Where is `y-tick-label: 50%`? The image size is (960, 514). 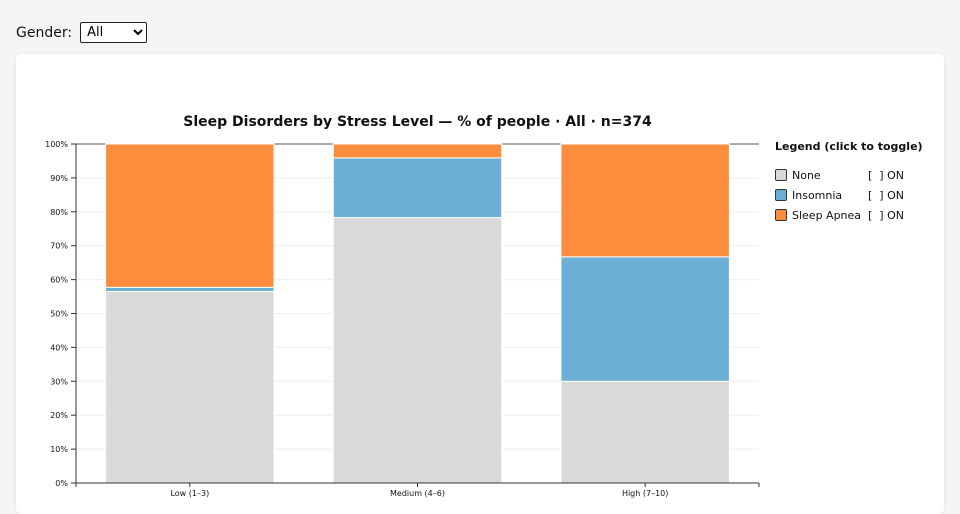
y-tick-label: 50% is located at coordinates (59, 314).